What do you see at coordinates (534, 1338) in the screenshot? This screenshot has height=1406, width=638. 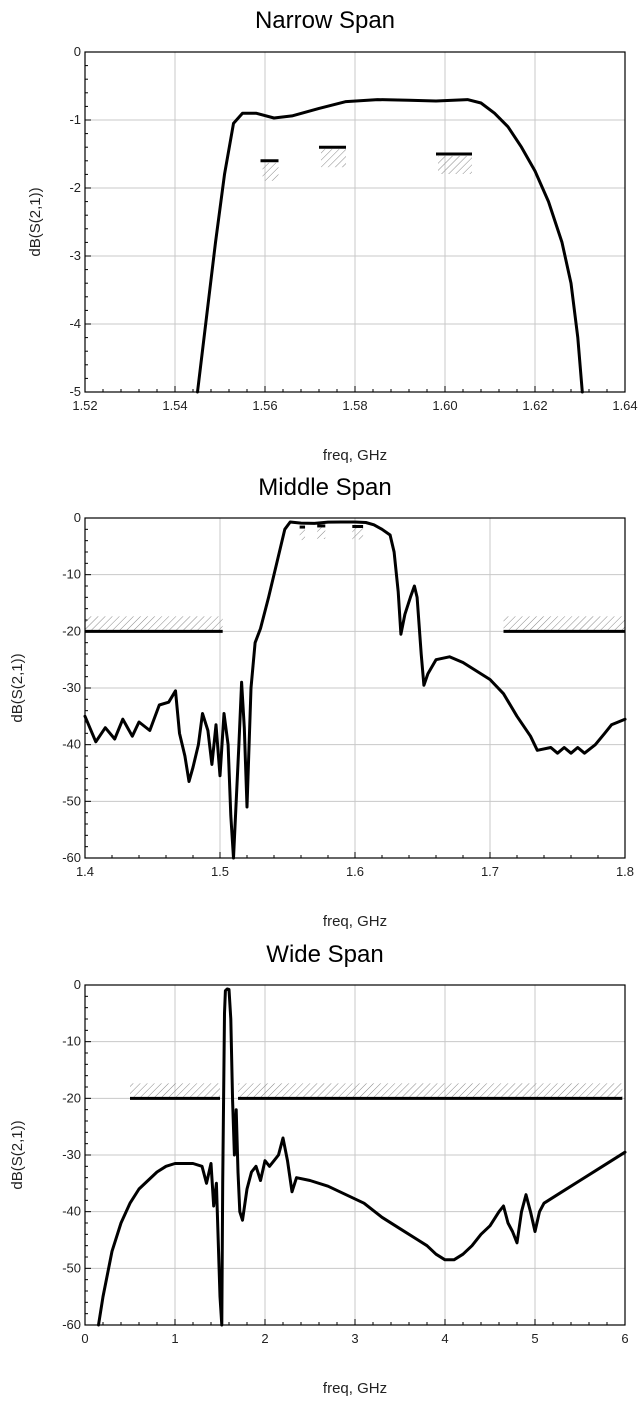 I see `x-tick-label: 5` at bounding box center [534, 1338].